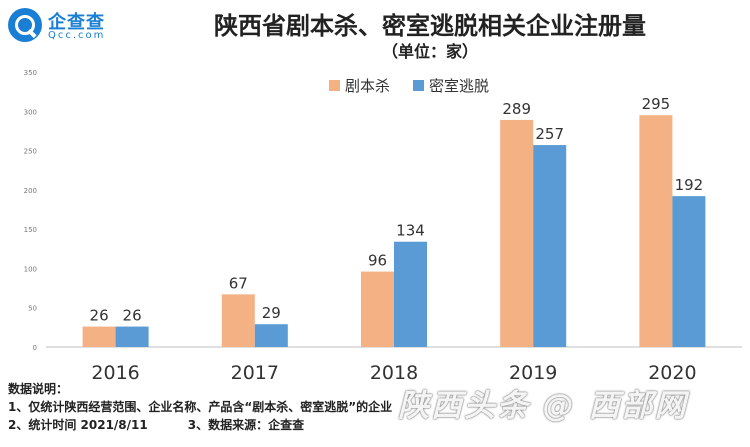 The width and height of the screenshot is (750, 447). I want to click on y-tick-label: 0, so click(35, 348).